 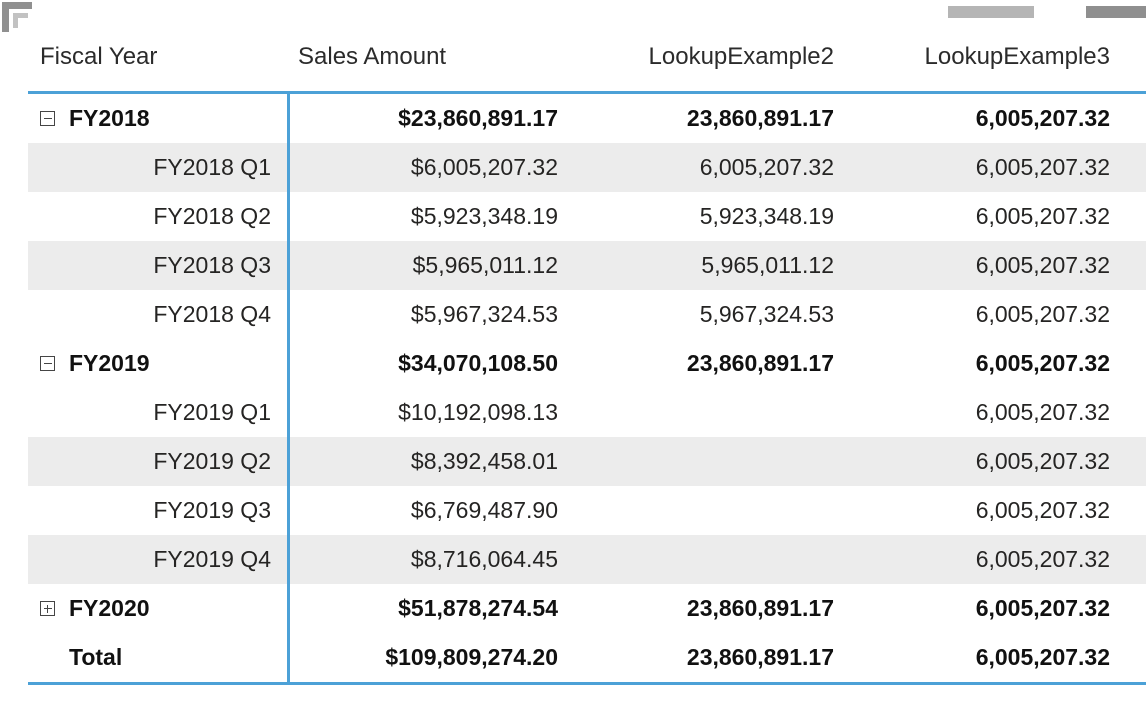 I want to click on sales-amount-cell: $5,967,324.53, so click(x=484, y=314).